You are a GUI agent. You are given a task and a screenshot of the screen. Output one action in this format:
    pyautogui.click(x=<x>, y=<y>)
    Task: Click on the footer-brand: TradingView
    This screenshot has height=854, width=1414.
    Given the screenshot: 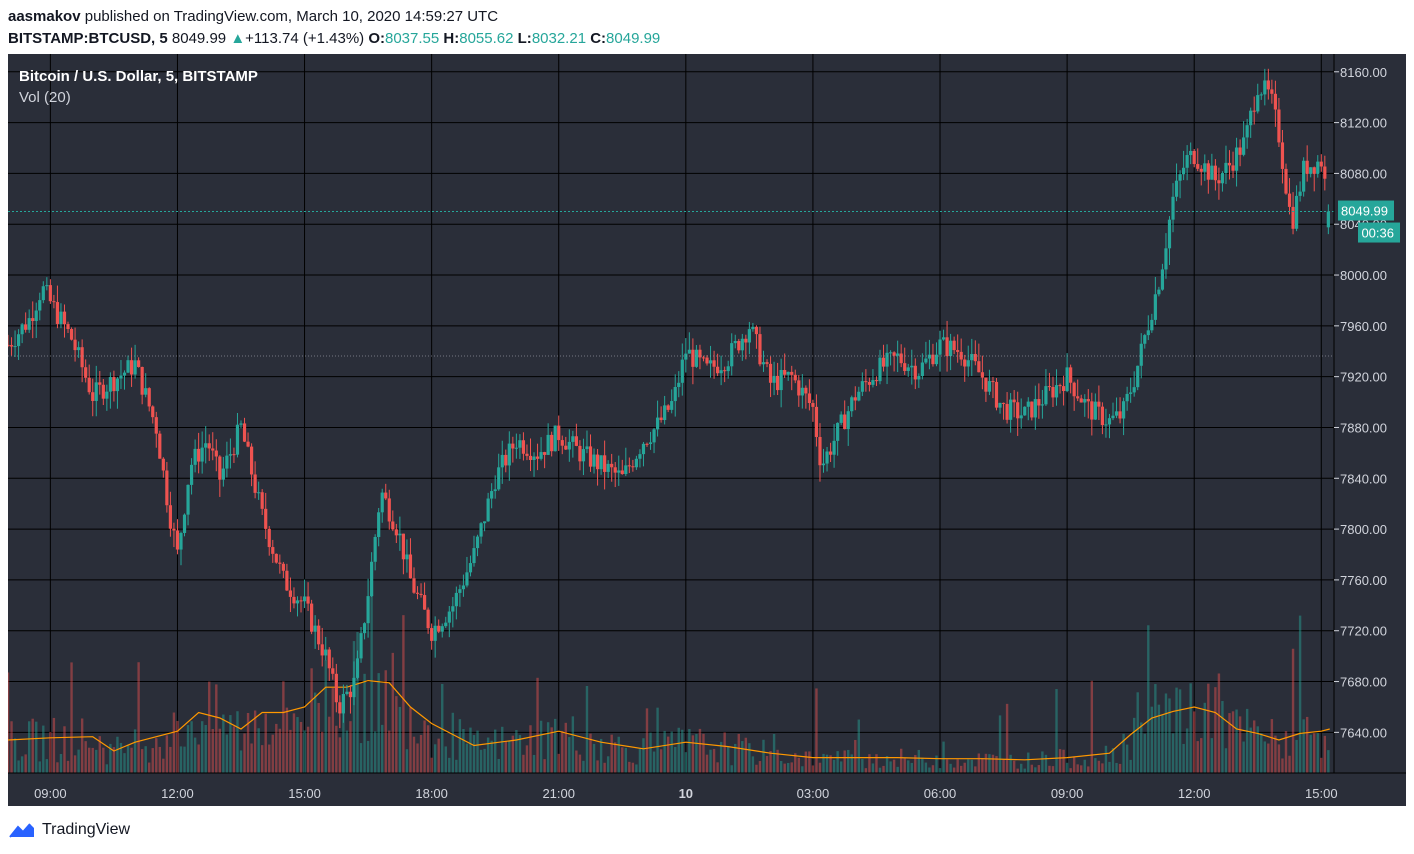 What is the action you would take?
    pyautogui.click(x=86, y=829)
    